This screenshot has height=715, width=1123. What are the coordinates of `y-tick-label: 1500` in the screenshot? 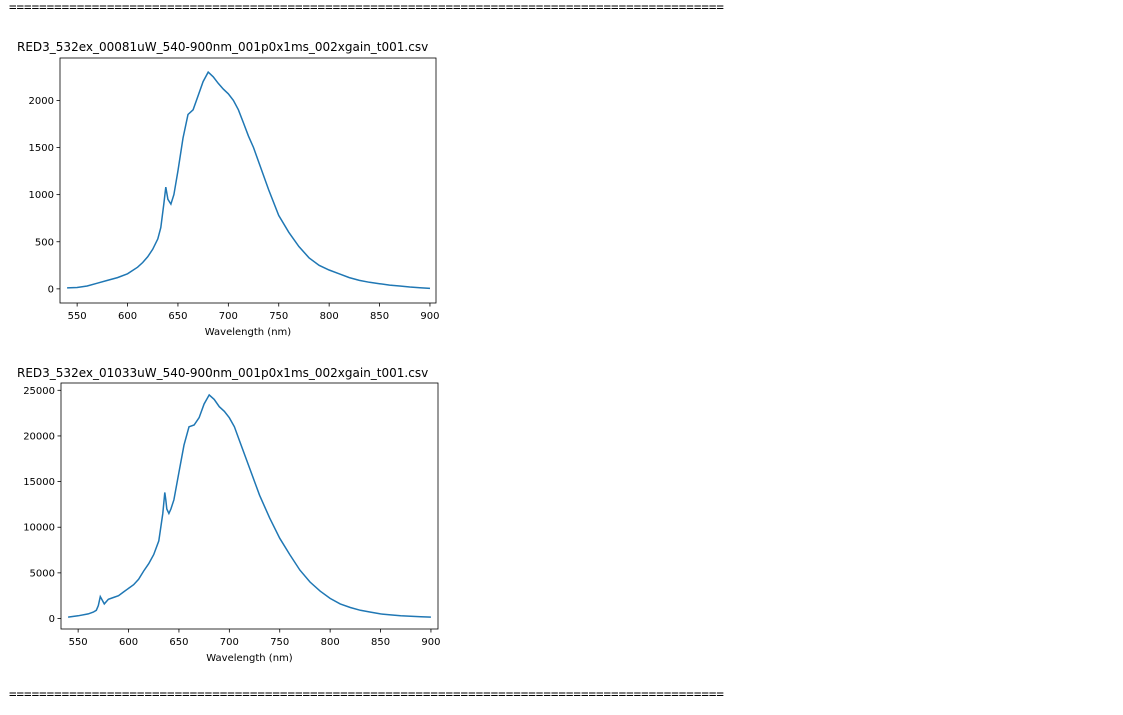 It's located at (41, 148).